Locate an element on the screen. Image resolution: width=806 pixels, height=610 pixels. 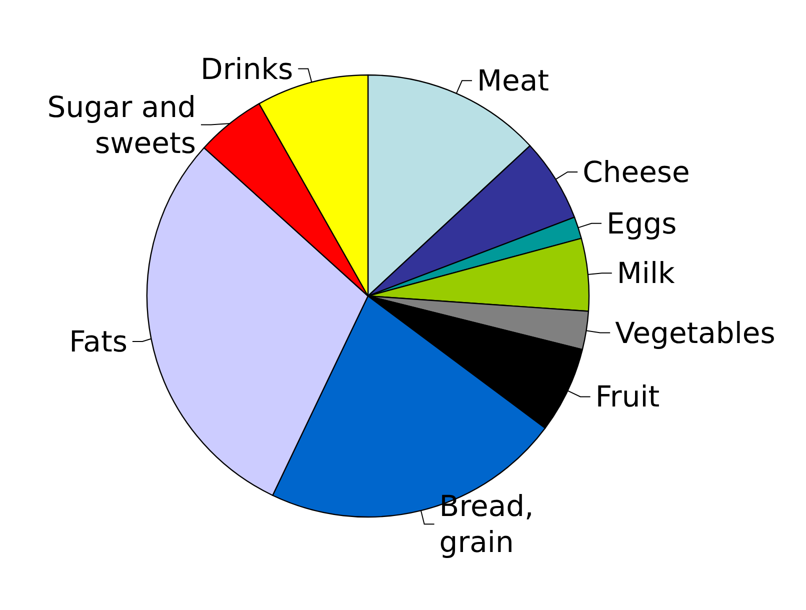
slice-label: Milk is located at coordinates (646, 273).